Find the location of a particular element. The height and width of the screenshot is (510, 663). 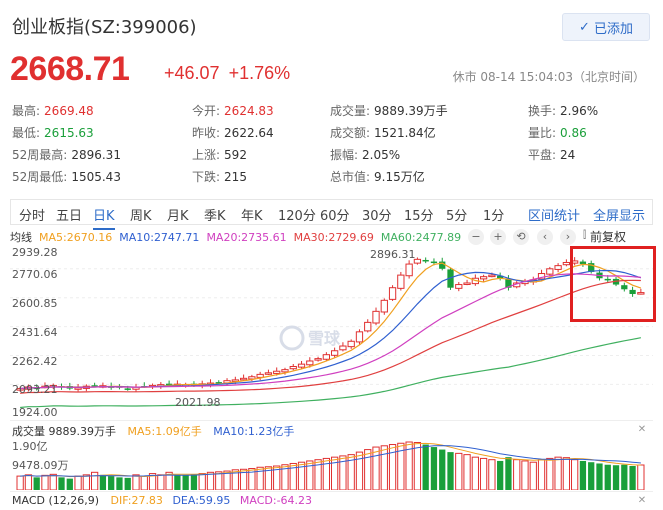

prev-icon: ‹ is located at coordinates (545, 237).